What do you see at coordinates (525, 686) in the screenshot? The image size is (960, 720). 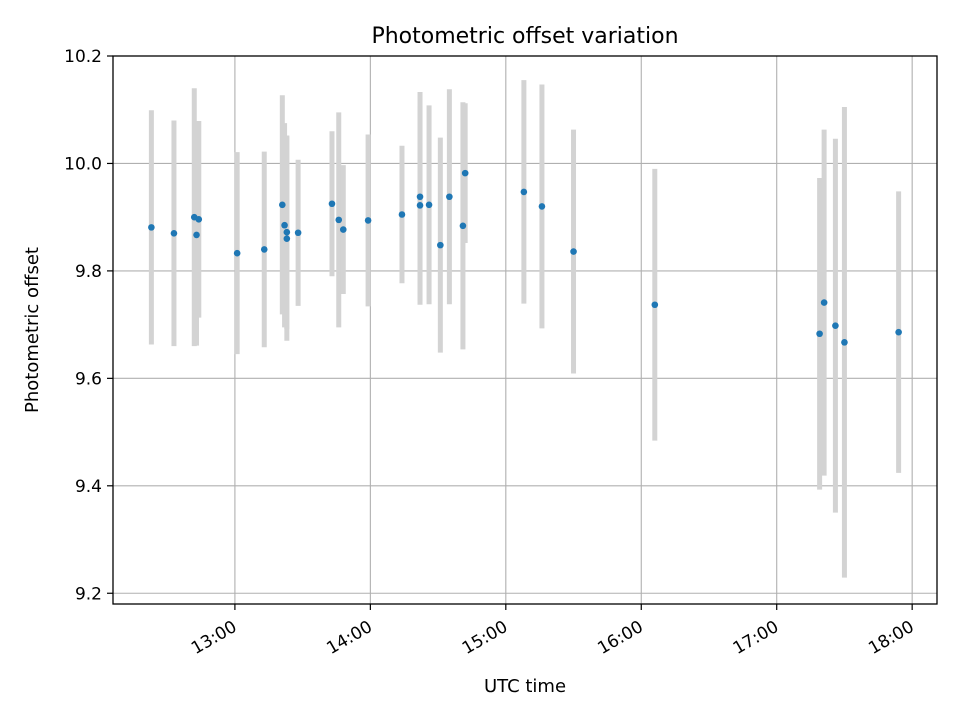 I see `x-axis-label: UTC time` at bounding box center [525, 686].